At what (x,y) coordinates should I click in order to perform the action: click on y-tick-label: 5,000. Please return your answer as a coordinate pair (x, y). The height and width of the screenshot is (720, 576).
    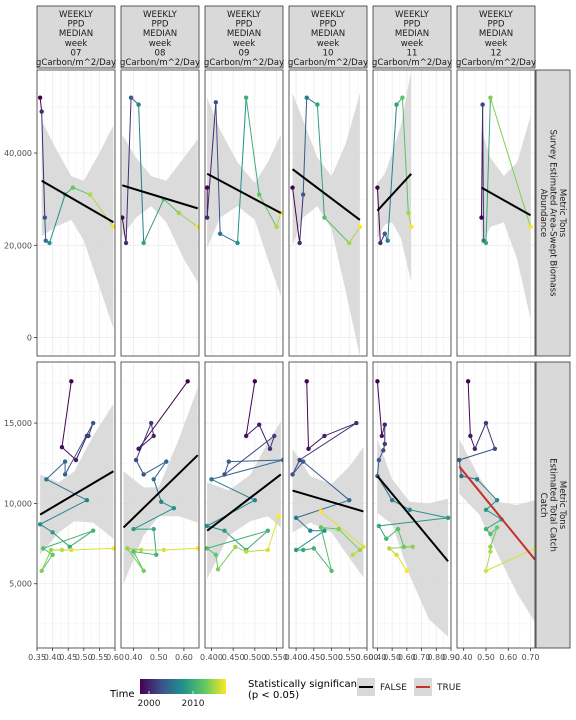
    Looking at the image, I should click on (20, 584).